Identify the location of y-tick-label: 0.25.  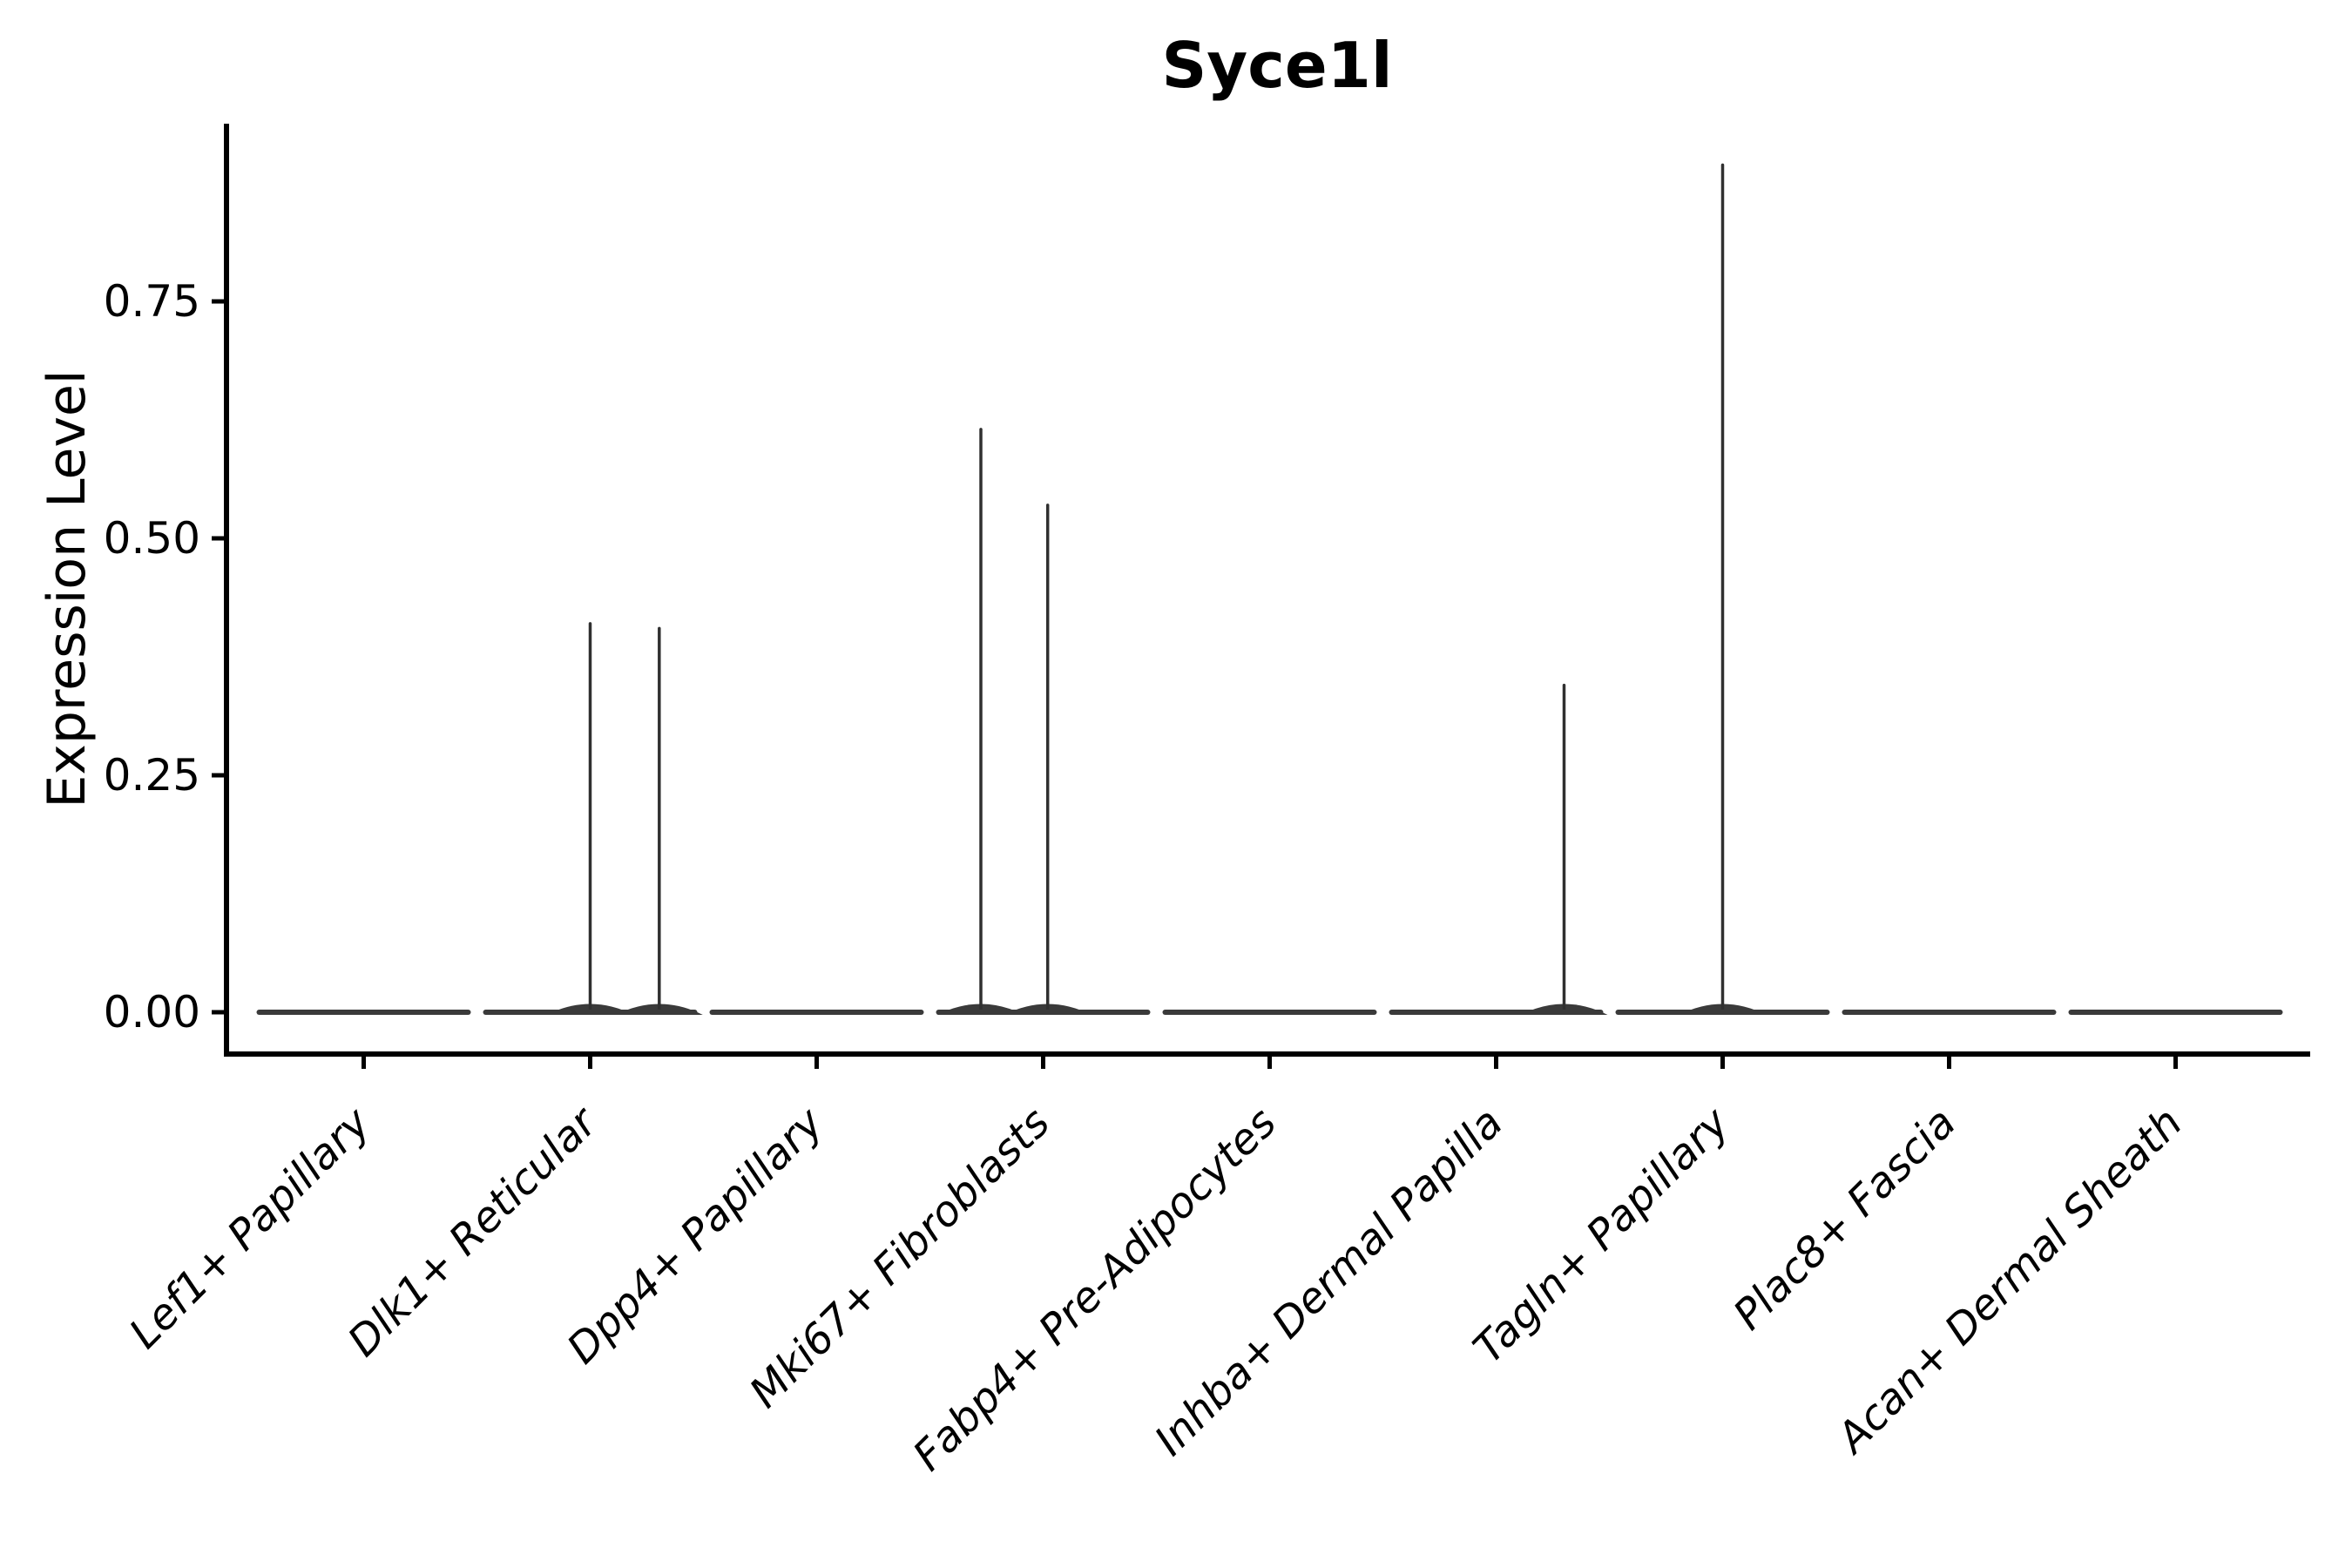
(152, 775).